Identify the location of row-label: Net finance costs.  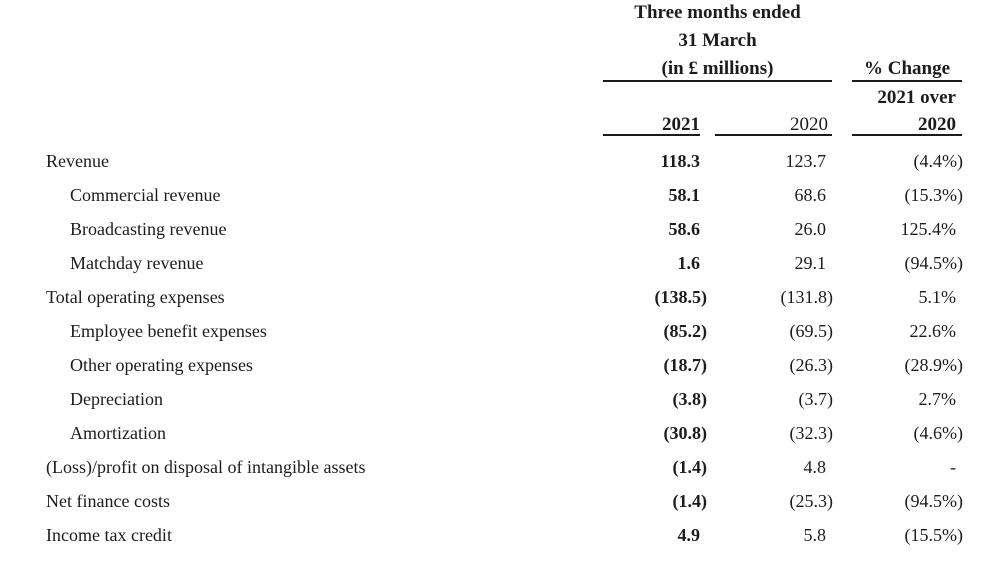
(108, 501).